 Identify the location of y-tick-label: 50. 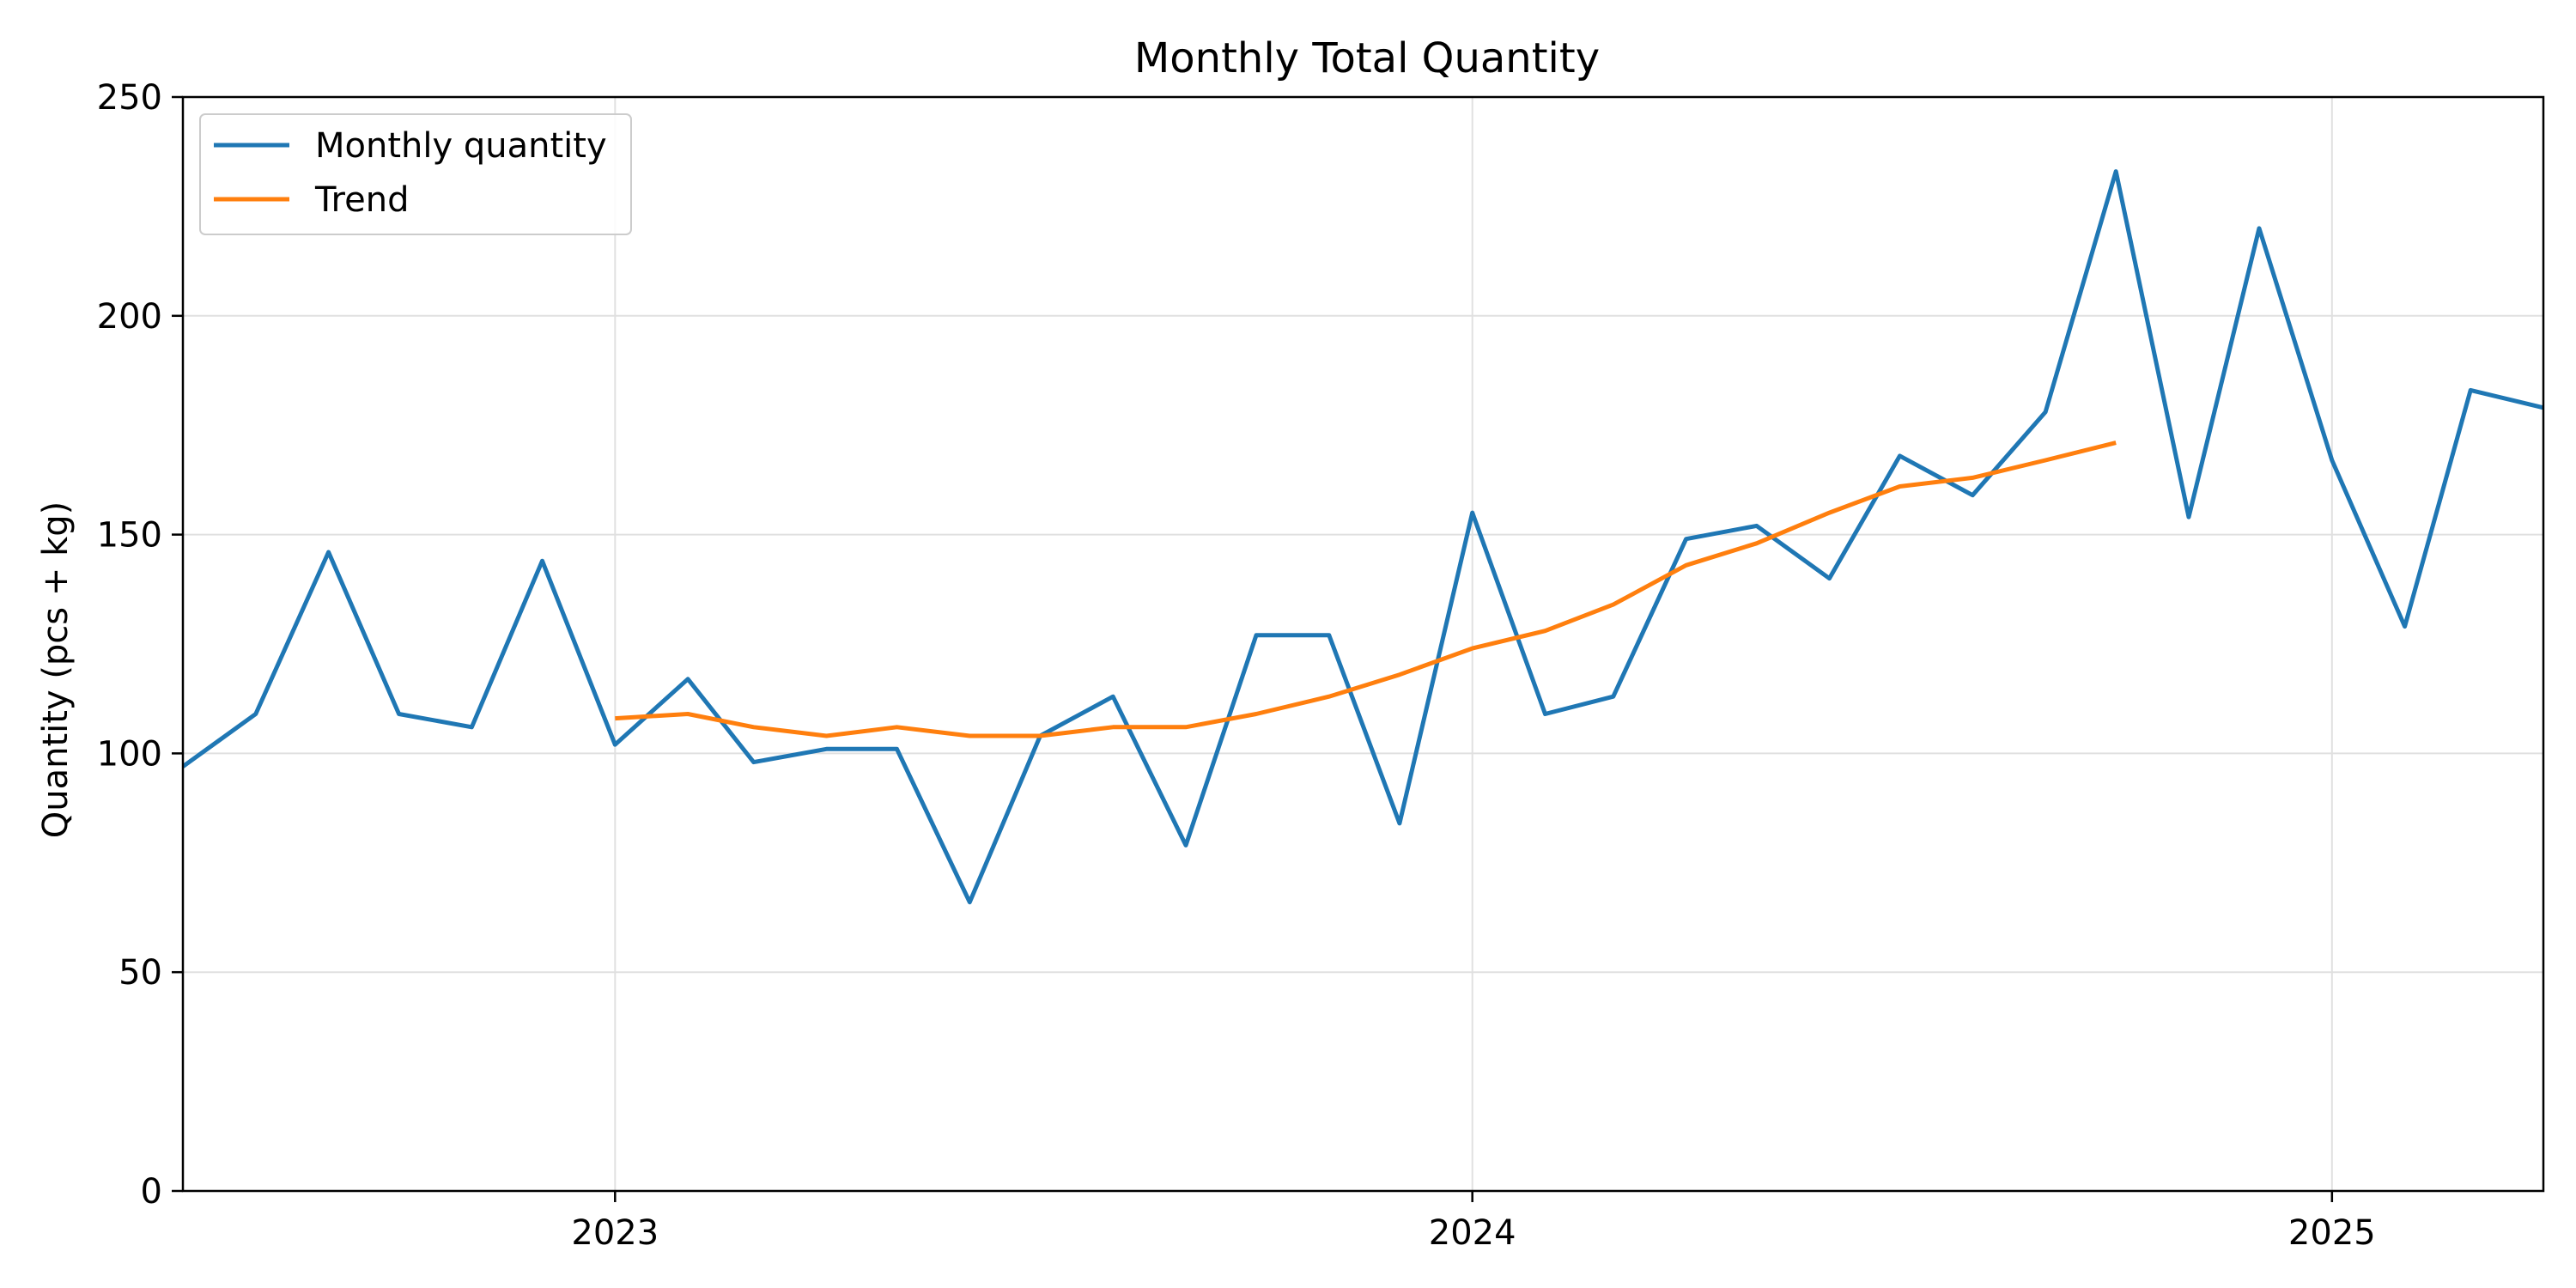
(140, 973).